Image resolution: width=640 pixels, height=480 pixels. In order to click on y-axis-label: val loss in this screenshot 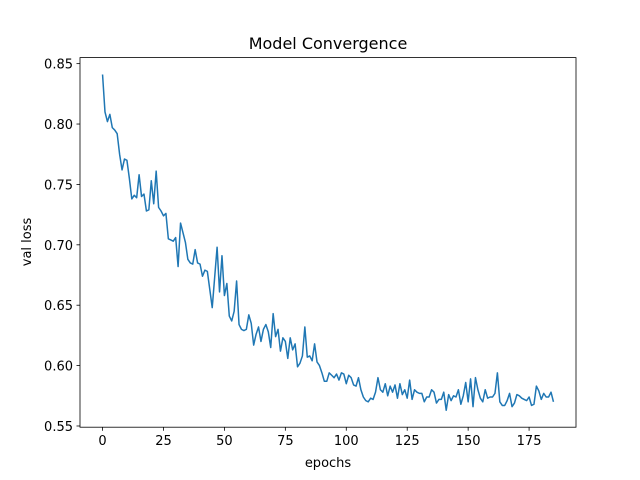, I will do `click(27, 242)`.